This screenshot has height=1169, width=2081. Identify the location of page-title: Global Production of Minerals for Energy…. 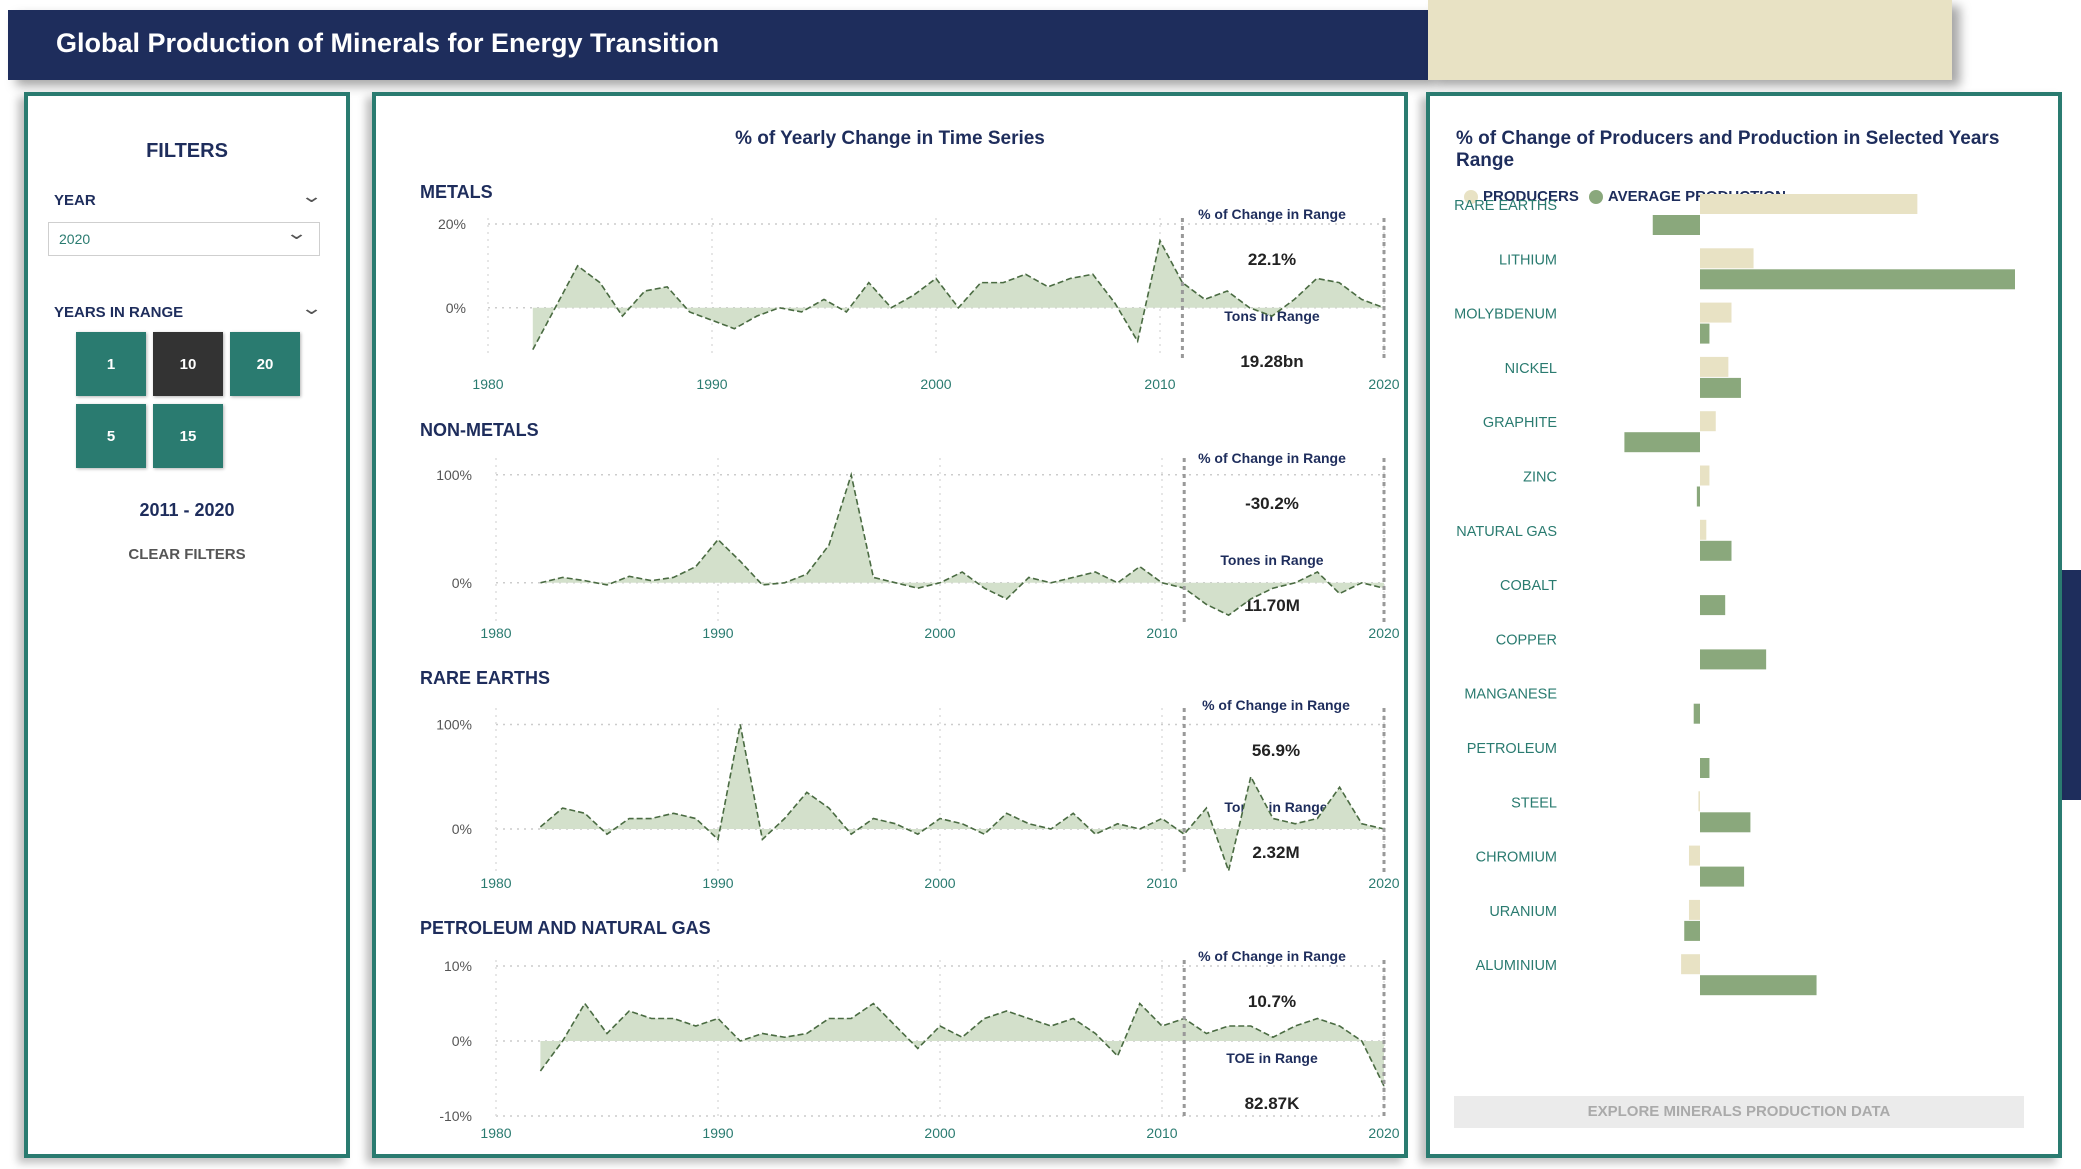
(388, 43).